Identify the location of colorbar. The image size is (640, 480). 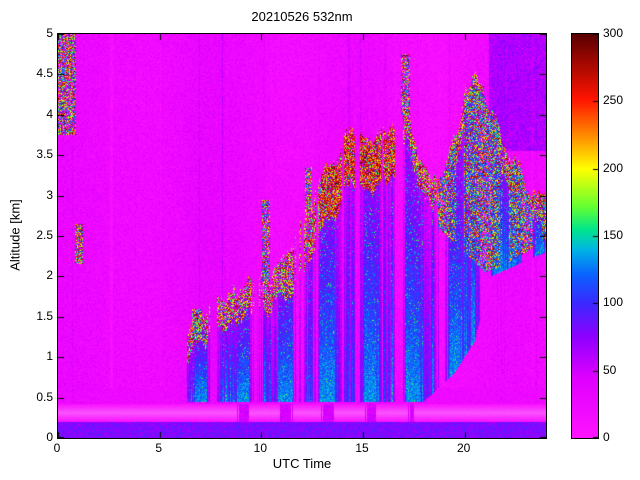
(585, 236).